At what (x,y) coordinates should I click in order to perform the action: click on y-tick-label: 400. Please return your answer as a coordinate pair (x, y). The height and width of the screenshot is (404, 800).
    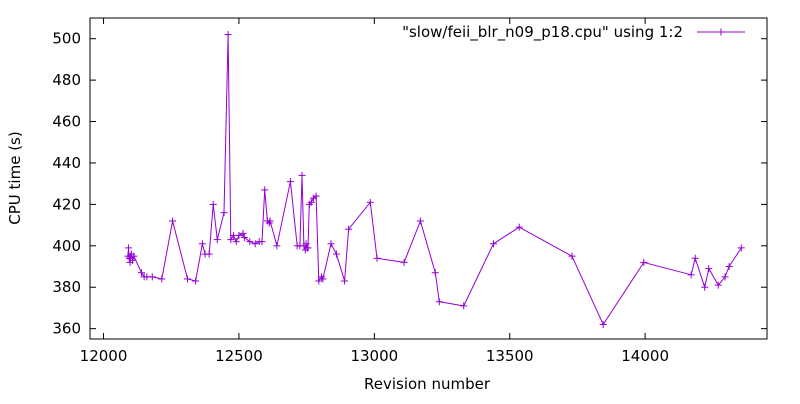
    Looking at the image, I should click on (66, 246).